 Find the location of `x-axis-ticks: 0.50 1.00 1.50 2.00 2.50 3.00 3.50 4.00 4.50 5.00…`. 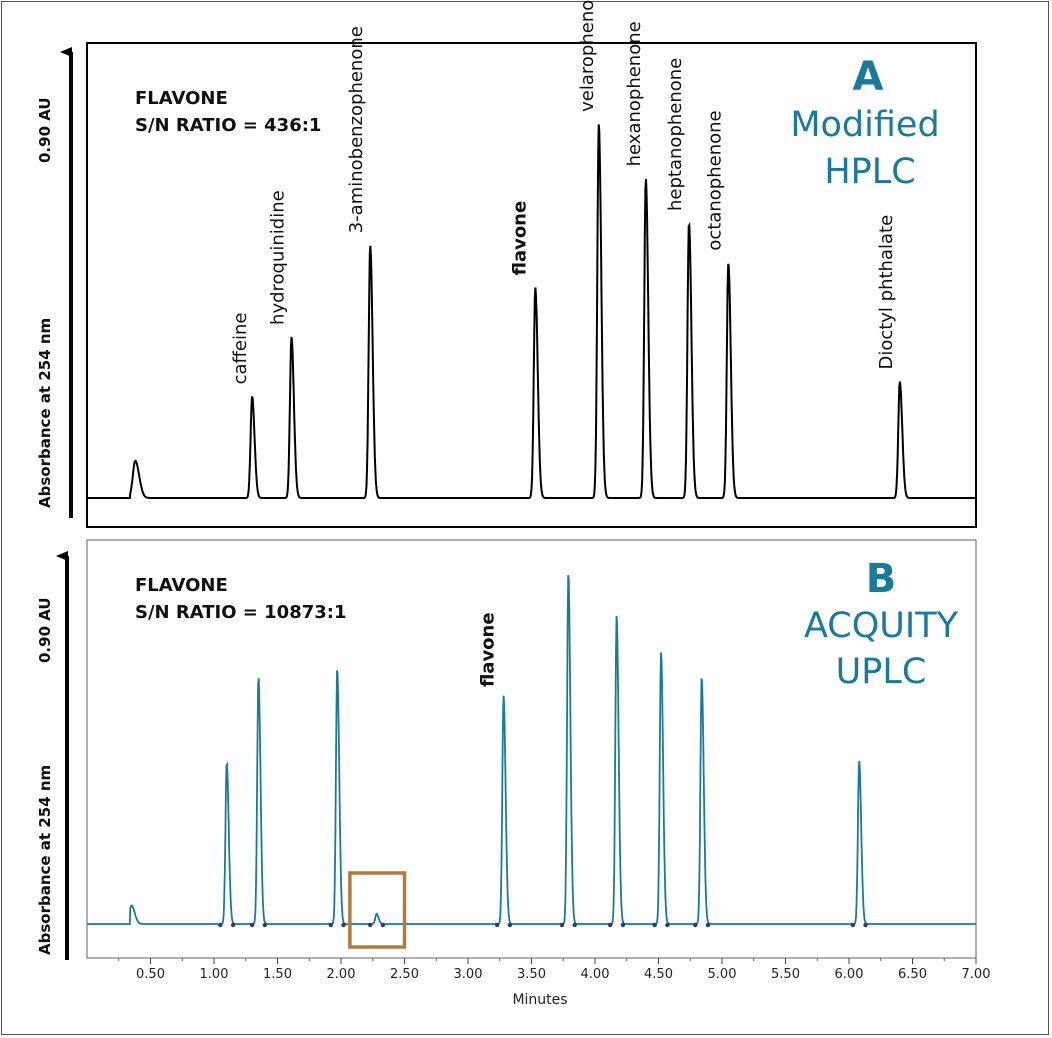

x-axis-ticks: 0.50 1.00 1.50 2.00 2.50 3.00 3.50 4.00 4.50 5.00… is located at coordinates (554, 970).